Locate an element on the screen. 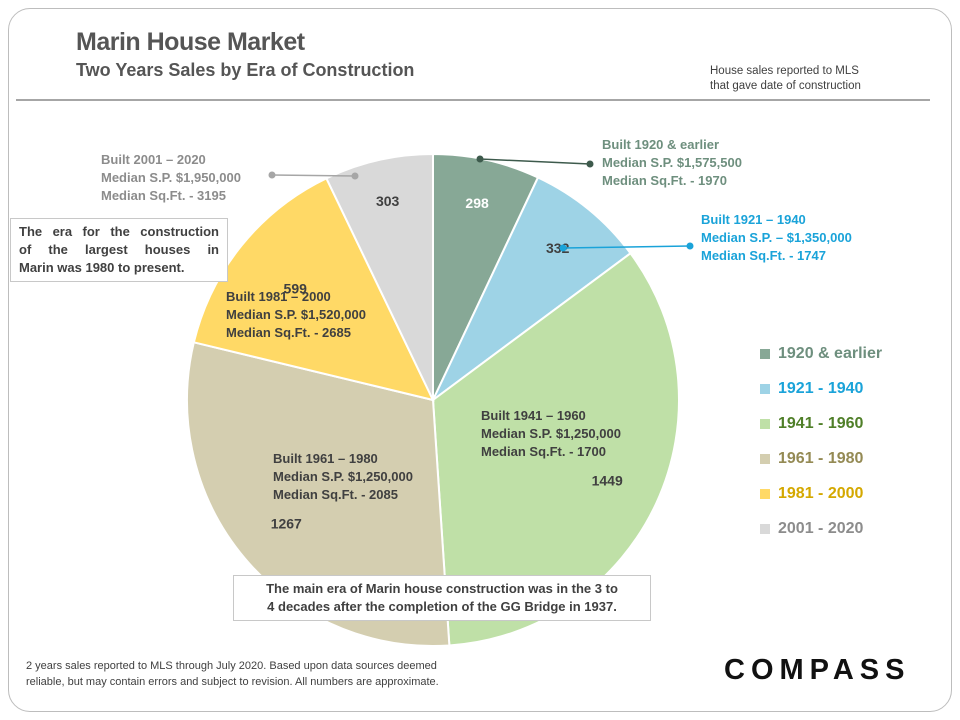 The image size is (960, 720). annotation-line: Median S.P. $1,575,500 is located at coordinates (672, 162).